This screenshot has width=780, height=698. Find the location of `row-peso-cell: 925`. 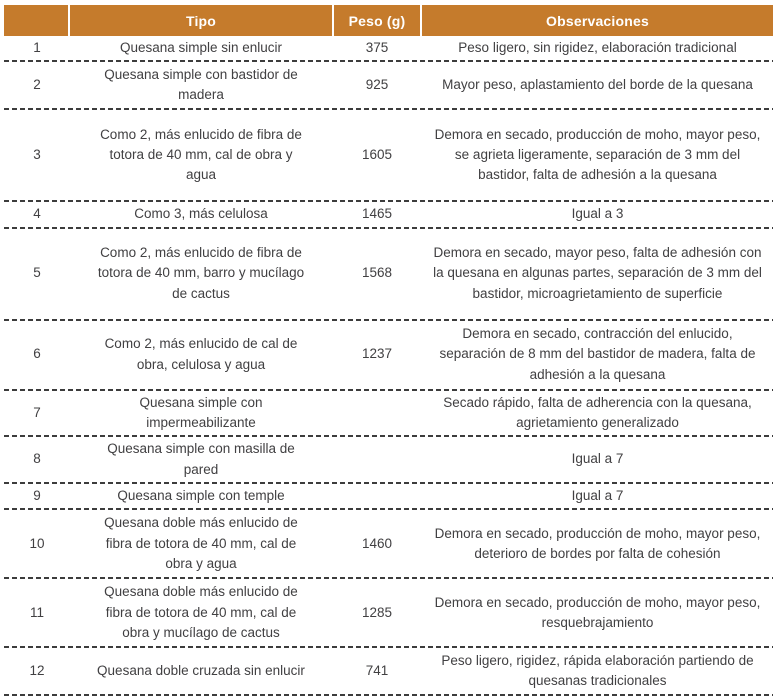

row-peso-cell: 925 is located at coordinates (377, 85).